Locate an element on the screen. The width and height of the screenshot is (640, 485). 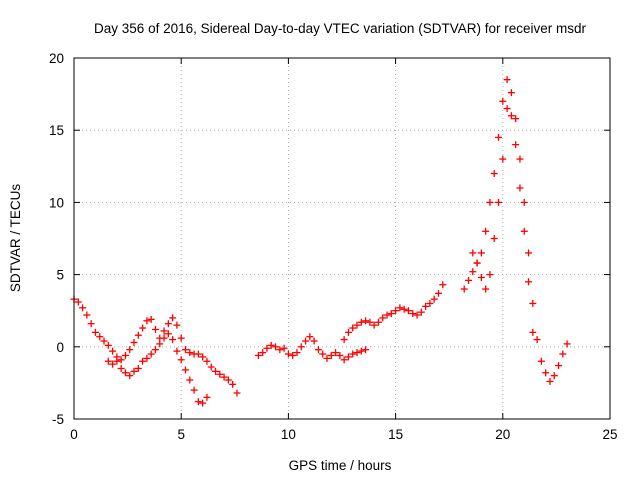
x-tick-label: 10 is located at coordinates (288, 434).